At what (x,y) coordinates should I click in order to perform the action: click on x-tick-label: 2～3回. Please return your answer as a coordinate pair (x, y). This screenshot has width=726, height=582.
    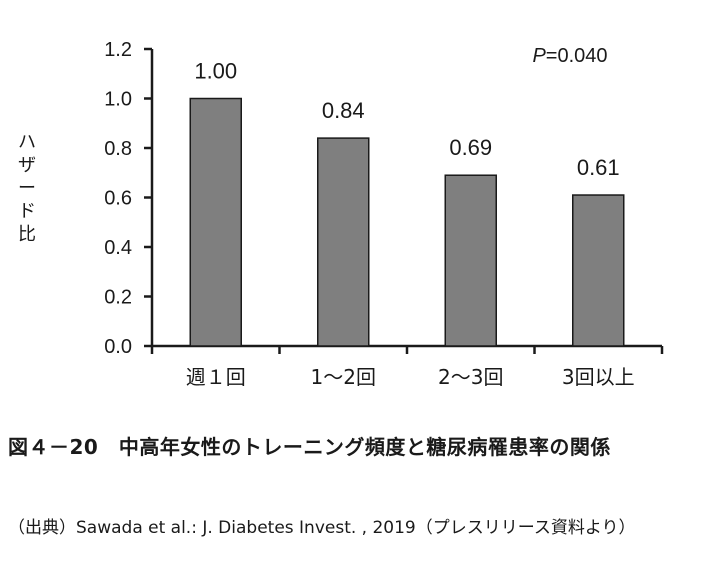
    Looking at the image, I should click on (470, 377).